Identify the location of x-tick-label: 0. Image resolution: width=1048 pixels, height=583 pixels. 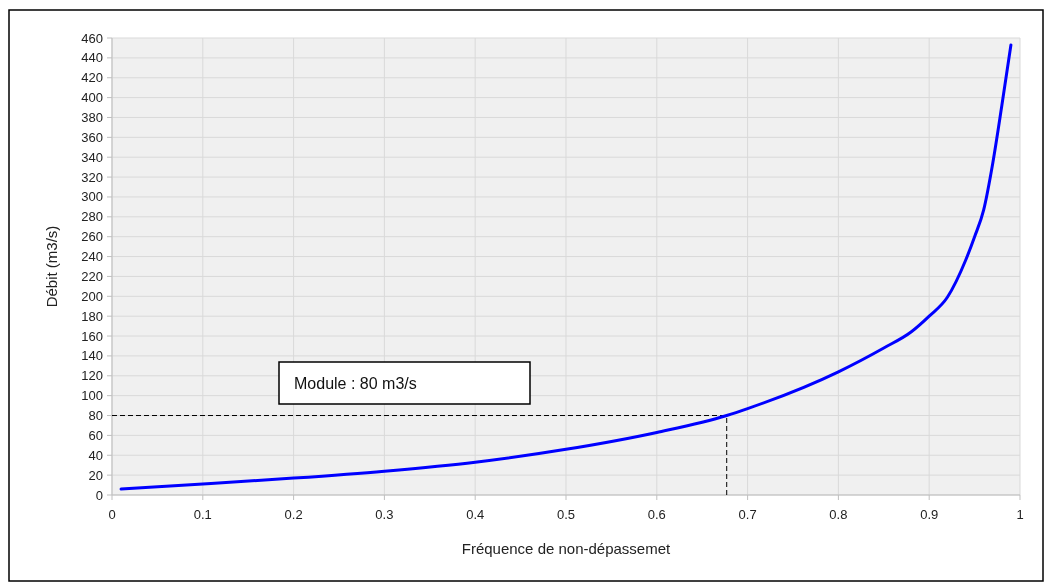
(112, 514).